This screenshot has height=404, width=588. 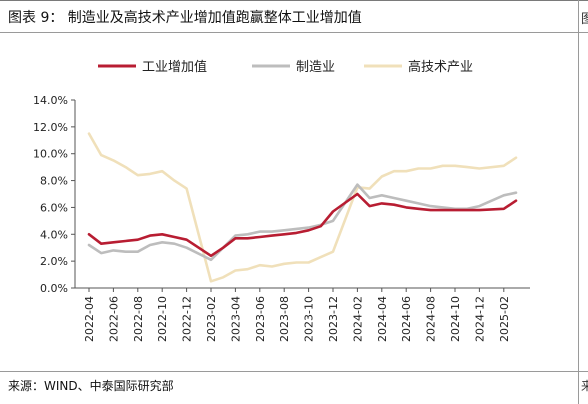 What do you see at coordinates (406, 319) in the screenshot?
I see `x-tick-label: 2024-06` at bounding box center [406, 319].